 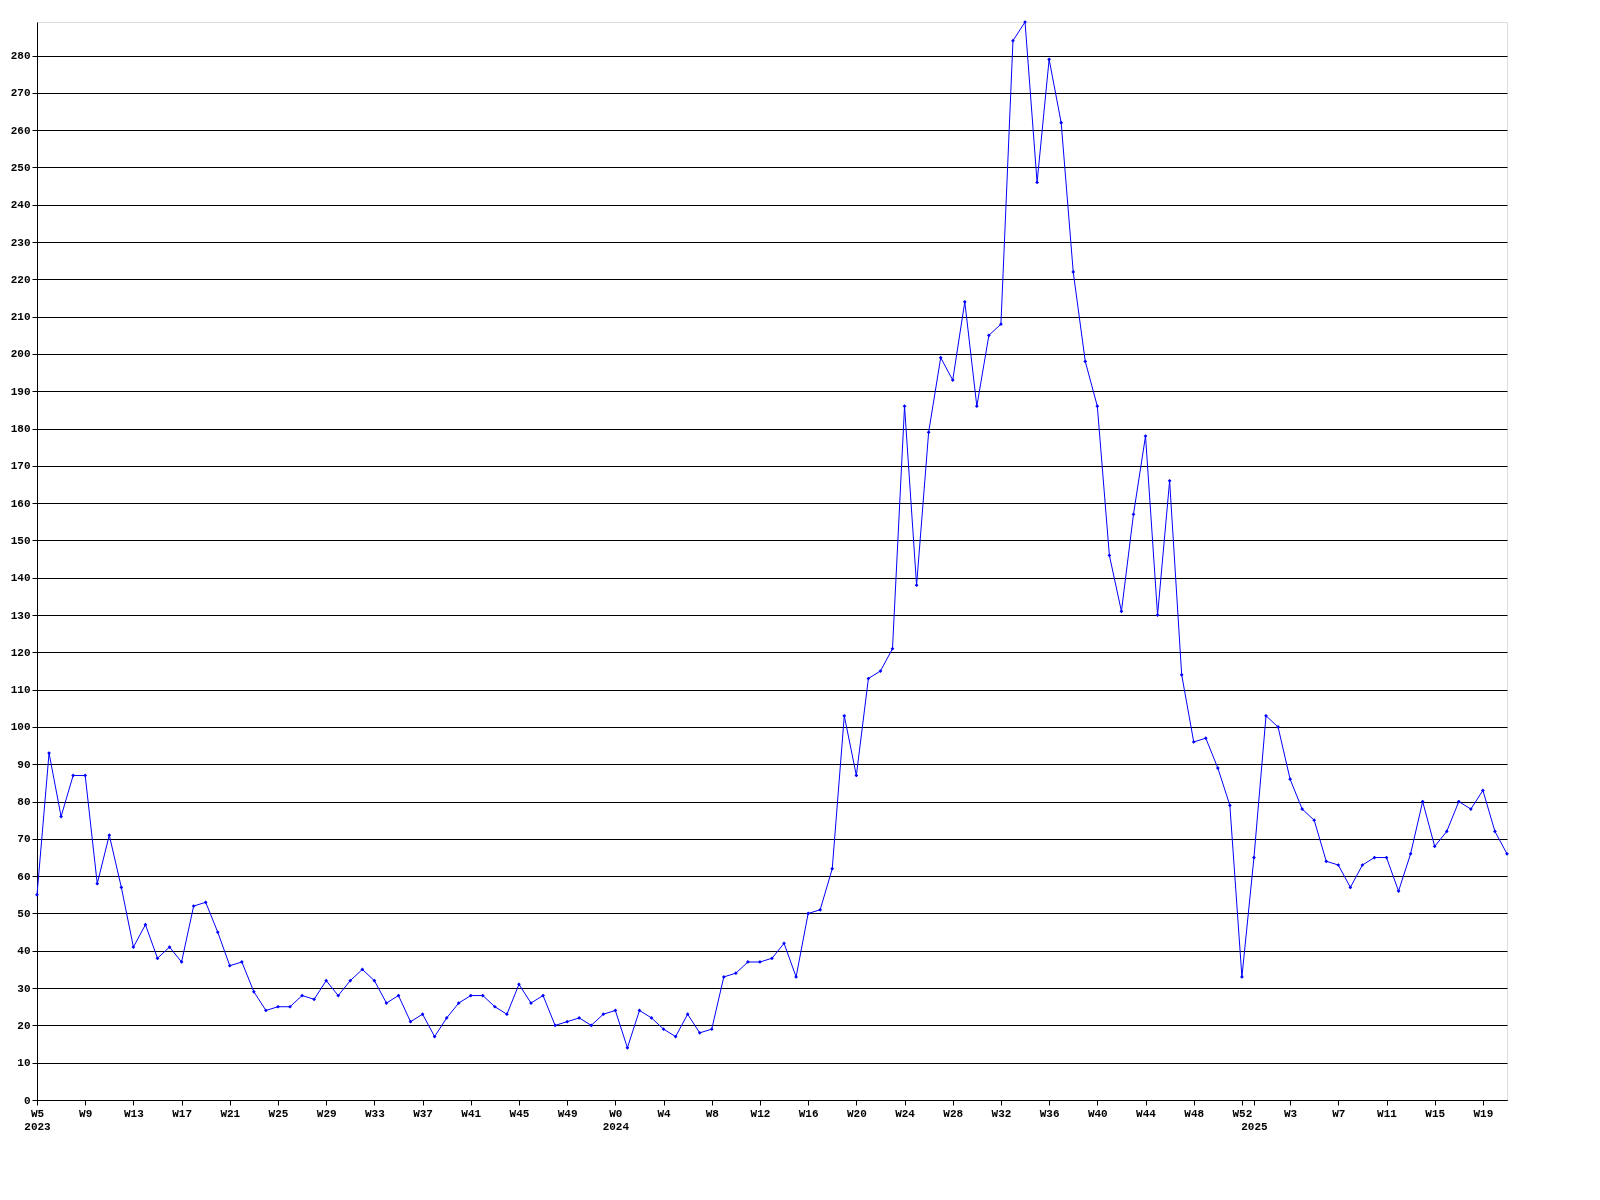 What do you see at coordinates (20, 391) in the screenshot?
I see `y-tick-label: 190` at bounding box center [20, 391].